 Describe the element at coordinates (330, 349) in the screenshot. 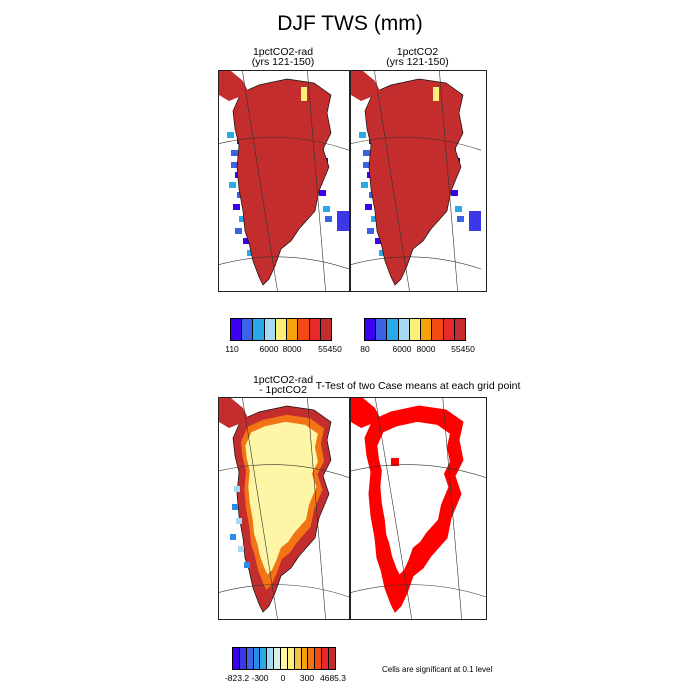

I see `cb1-tick-3: 55450` at that location.